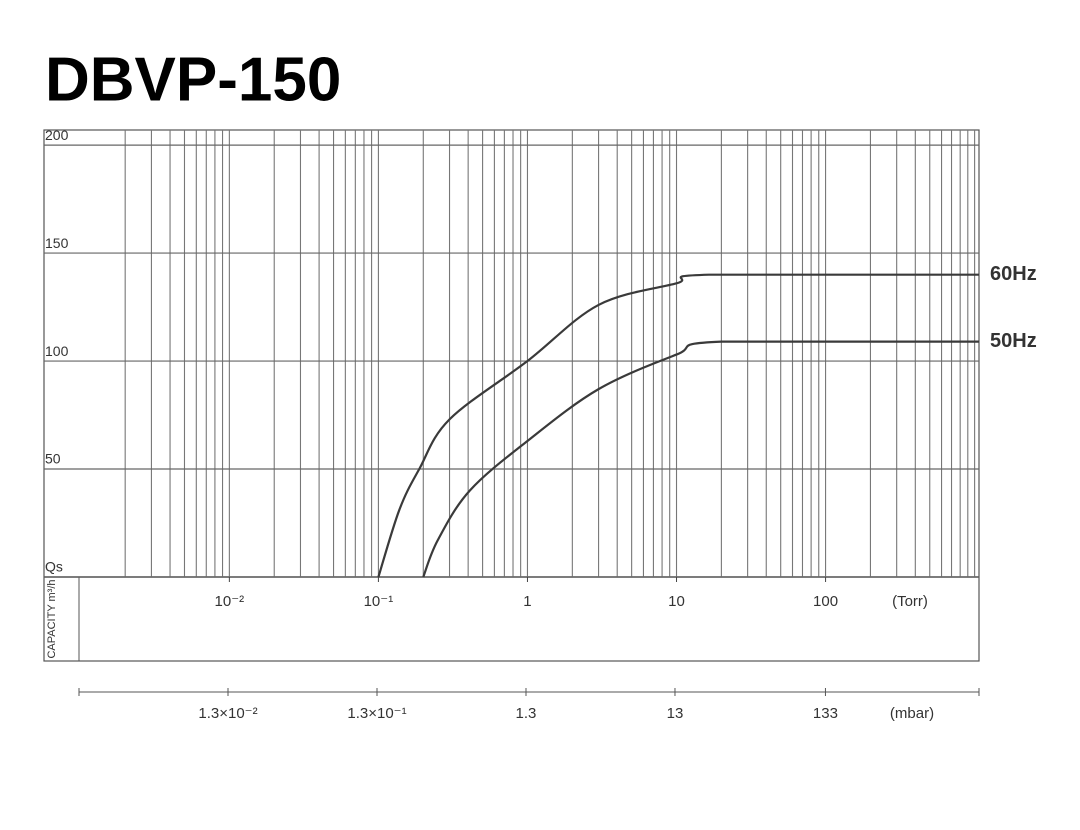 The width and height of the screenshot is (1080, 830). What do you see at coordinates (825, 713) in the screenshot?
I see `x2-tick-label: 133` at bounding box center [825, 713].